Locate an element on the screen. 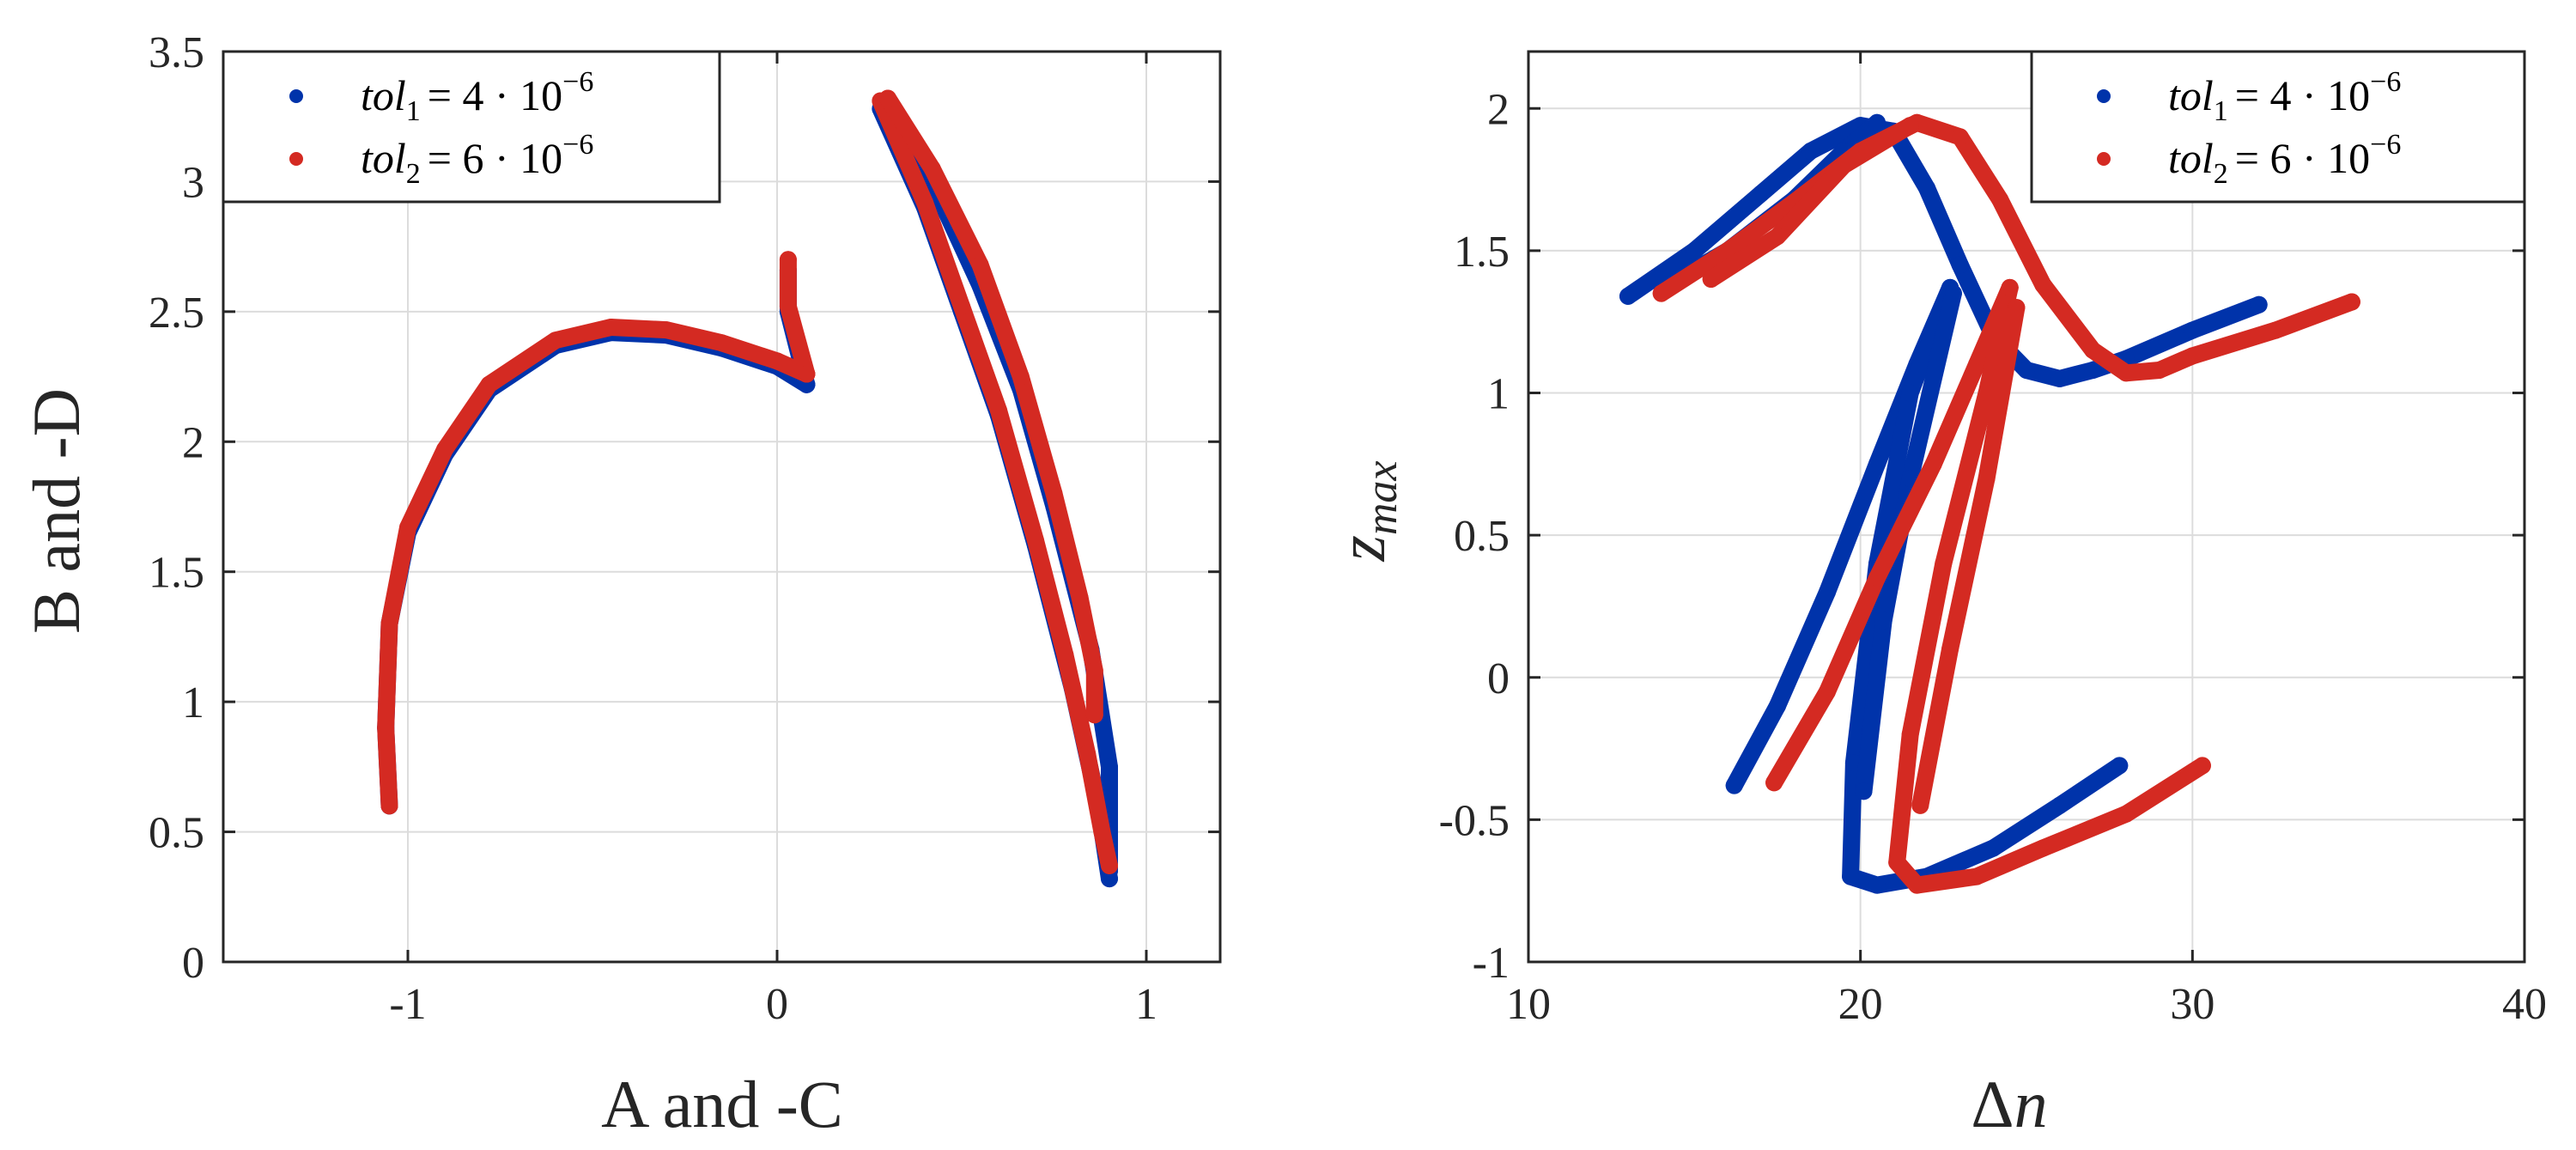 The height and width of the screenshot is (1150, 2576). right-x-tick-label: 40 is located at coordinates (2524, 1004).